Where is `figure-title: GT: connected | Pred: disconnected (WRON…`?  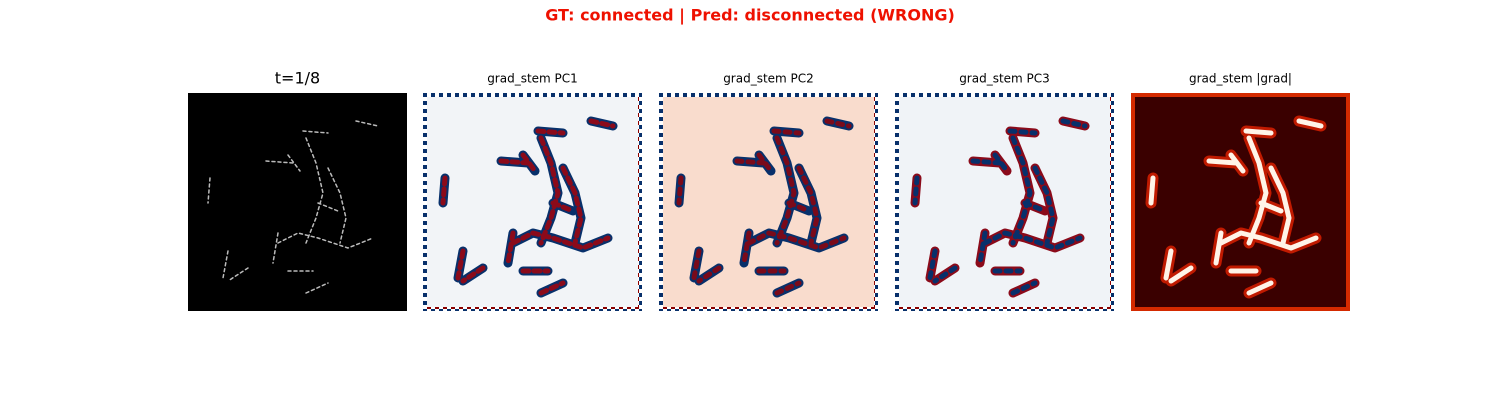 figure-title: GT: connected | Pred: disconnected (WRON… is located at coordinates (750, 16).